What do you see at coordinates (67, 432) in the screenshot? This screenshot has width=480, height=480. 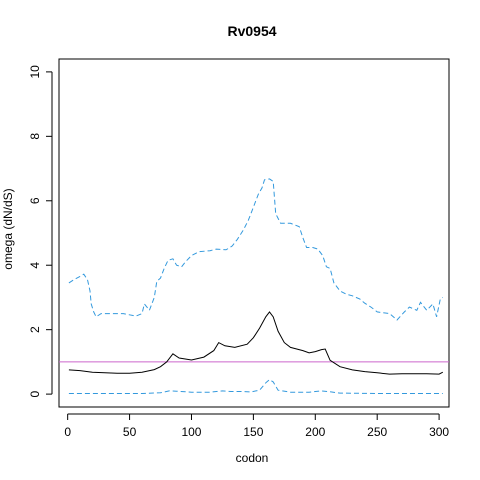 I see `x-tick-label: 0` at bounding box center [67, 432].